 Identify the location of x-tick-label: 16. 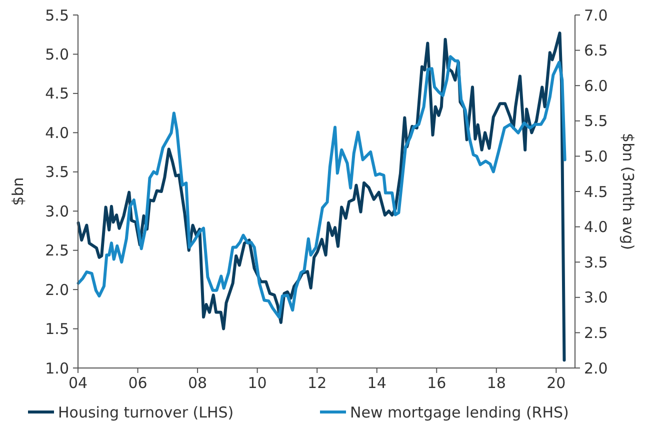
(436, 383).